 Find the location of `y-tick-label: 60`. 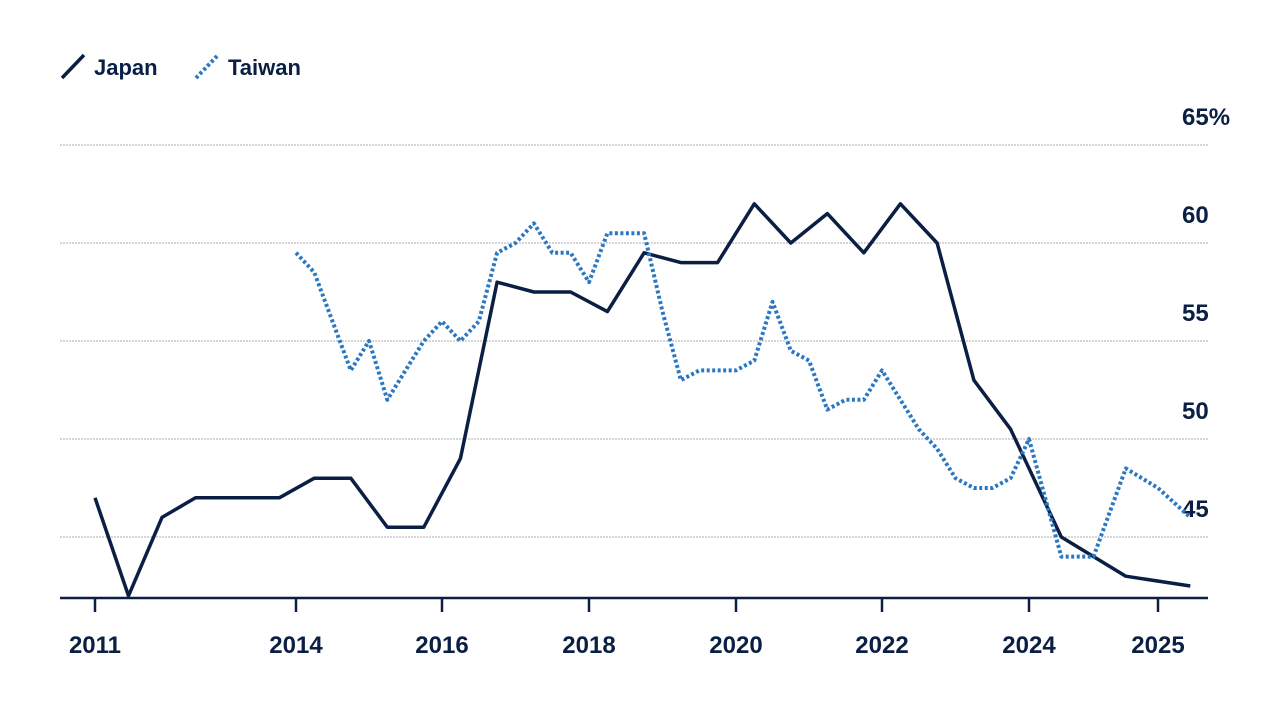

y-tick-label: 60 is located at coordinates (1195, 215).